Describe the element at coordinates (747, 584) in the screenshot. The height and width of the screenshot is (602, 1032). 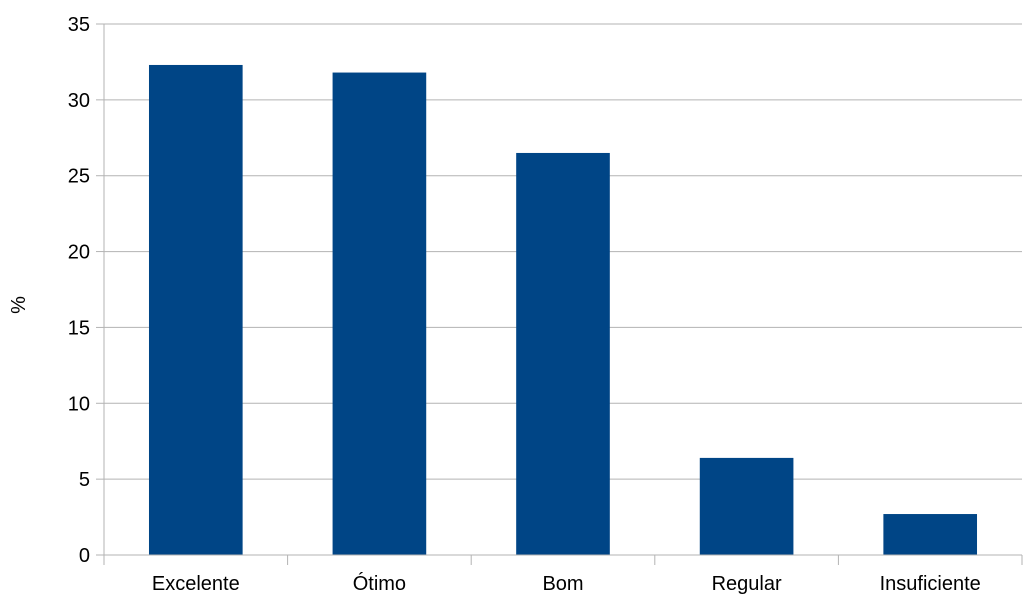
I see `x-tick-label: Regular` at that location.